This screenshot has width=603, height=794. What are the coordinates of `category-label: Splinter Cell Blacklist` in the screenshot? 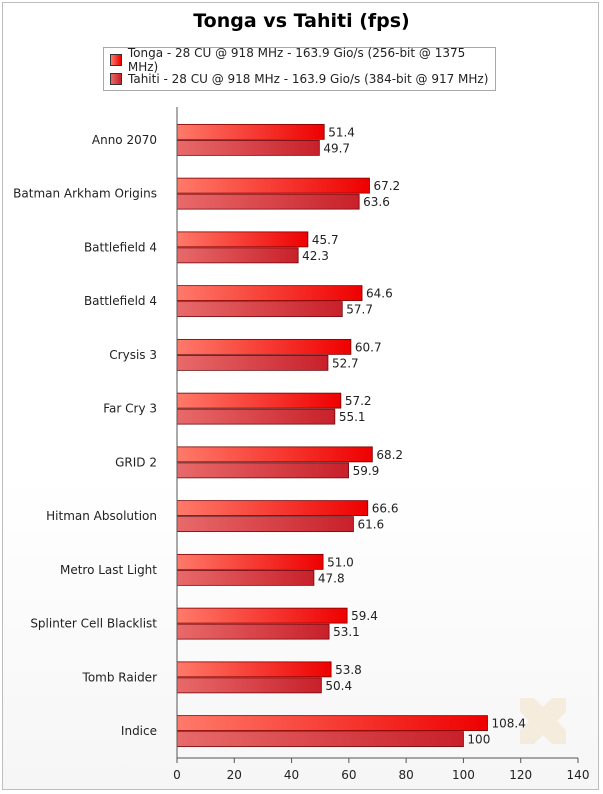 It's located at (93, 624).